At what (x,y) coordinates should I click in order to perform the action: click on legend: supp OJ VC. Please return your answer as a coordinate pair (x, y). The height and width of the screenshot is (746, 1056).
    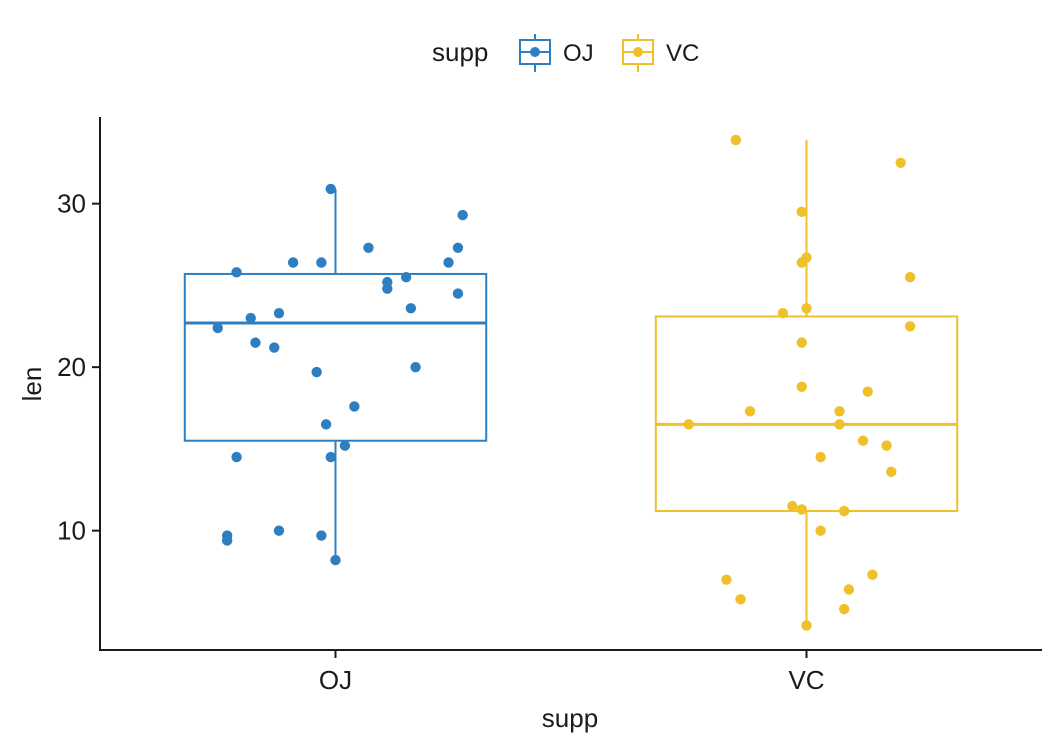
    Looking at the image, I should click on (565, 53).